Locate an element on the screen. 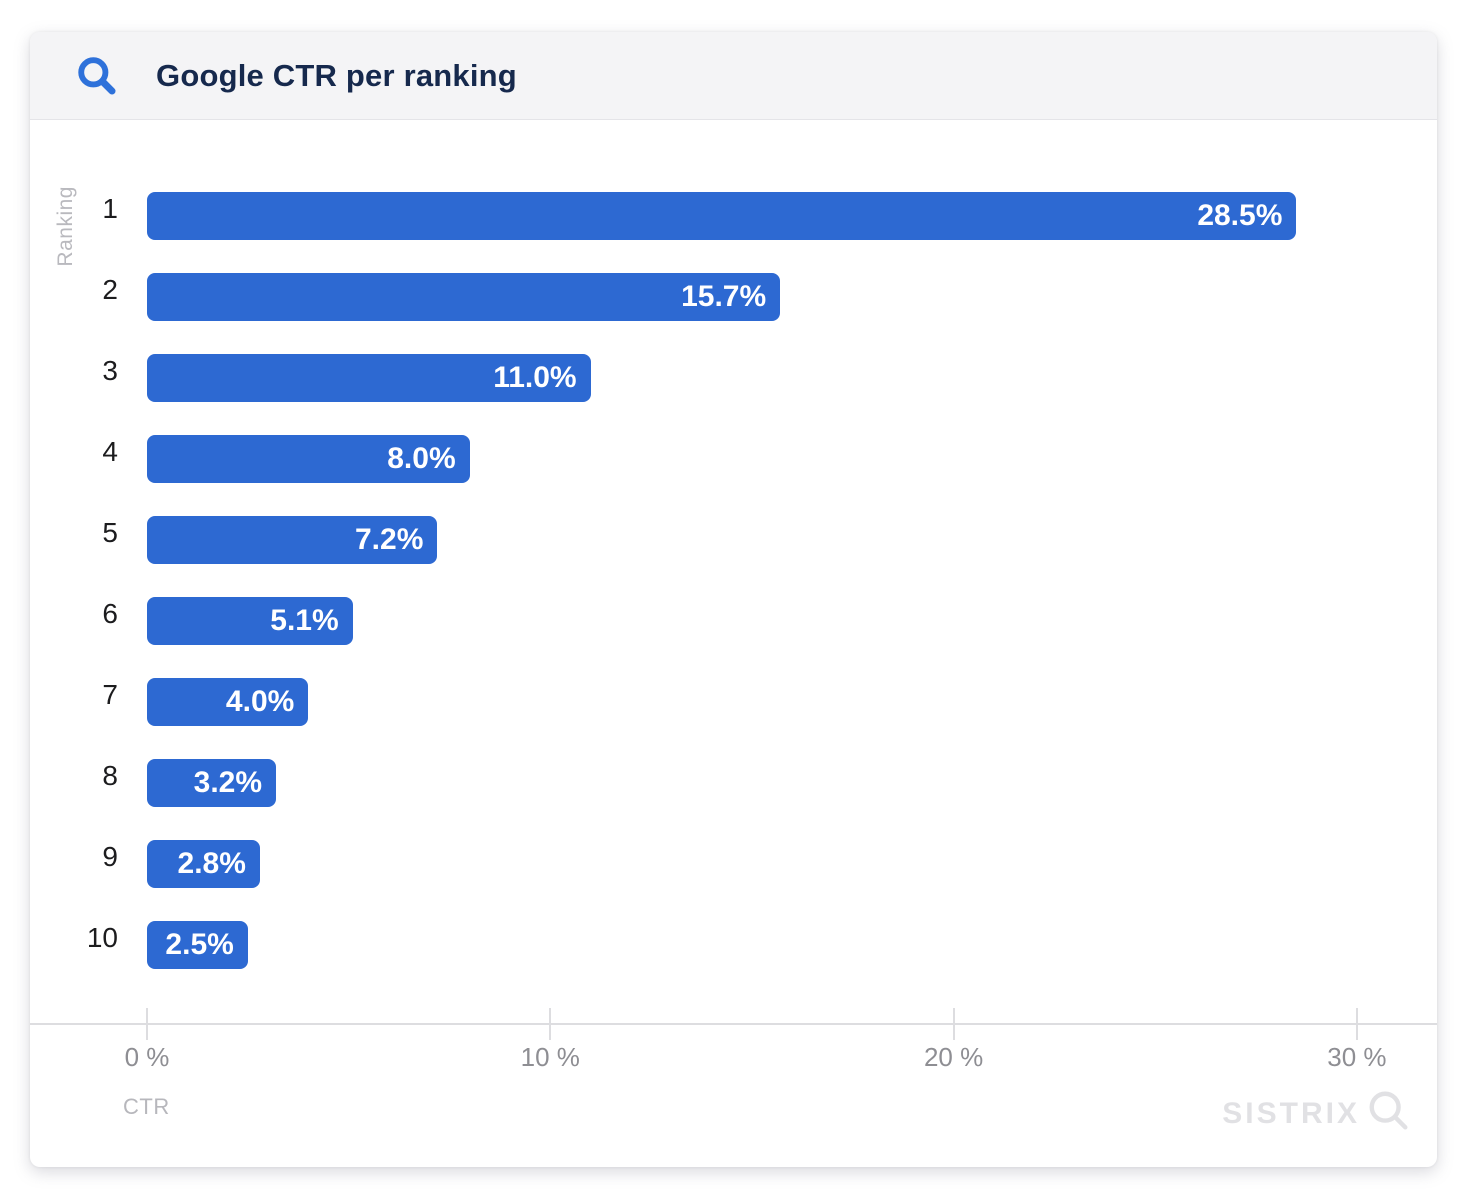 The width and height of the screenshot is (1462, 1194). category-label: 2 is located at coordinates (110, 289).